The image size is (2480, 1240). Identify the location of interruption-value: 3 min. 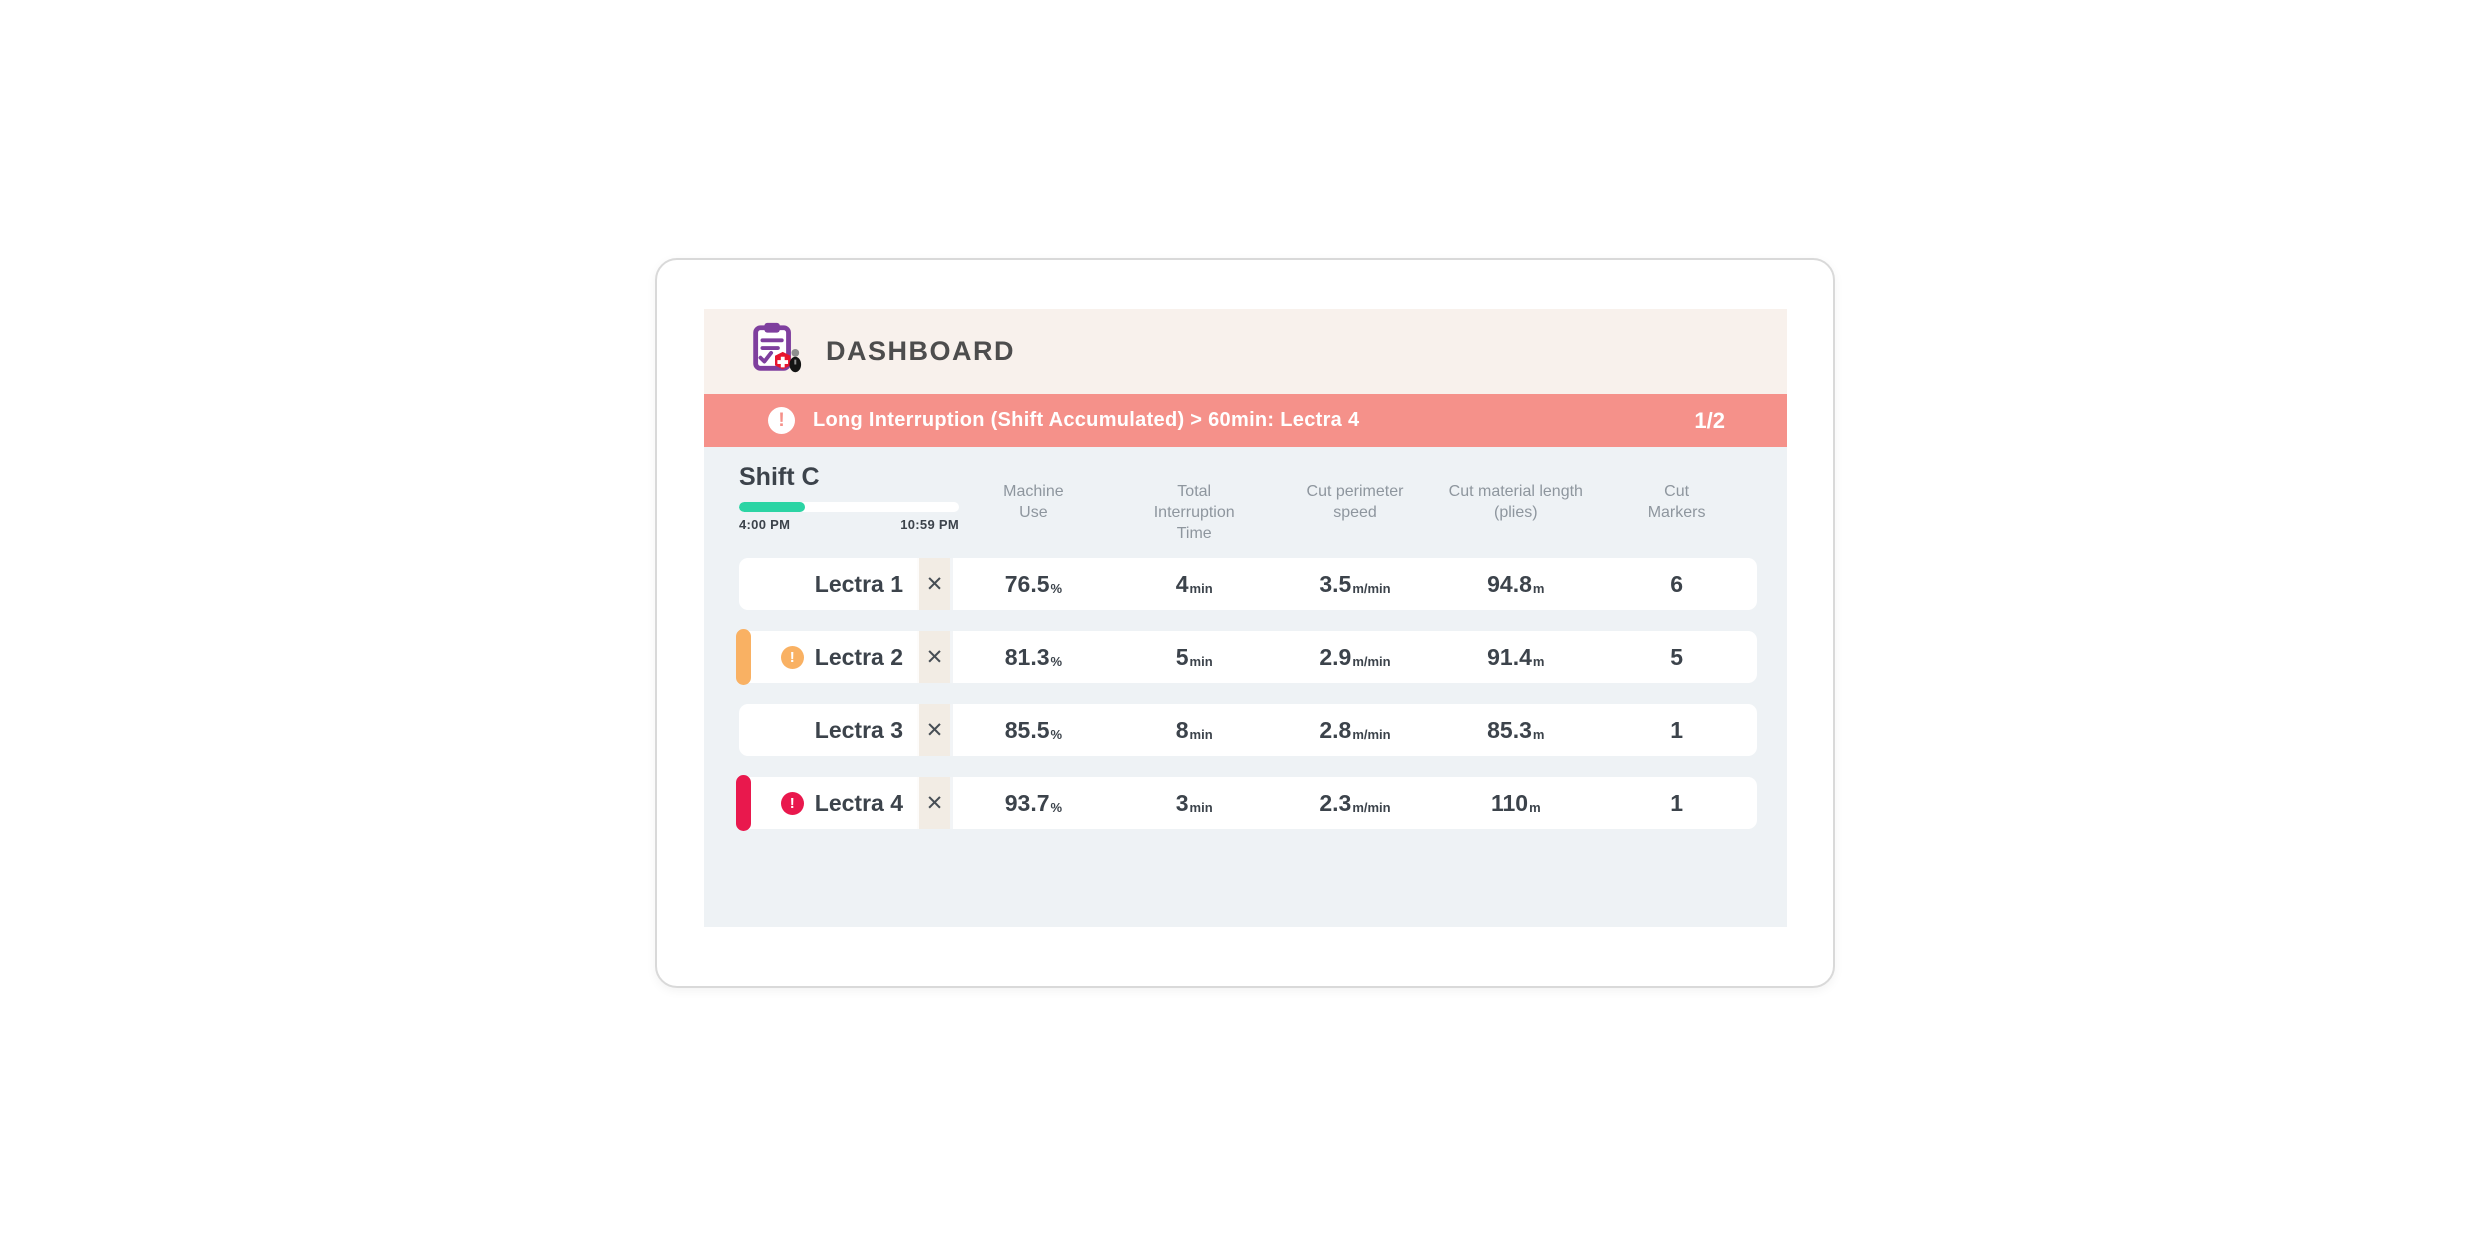
(1194, 802).